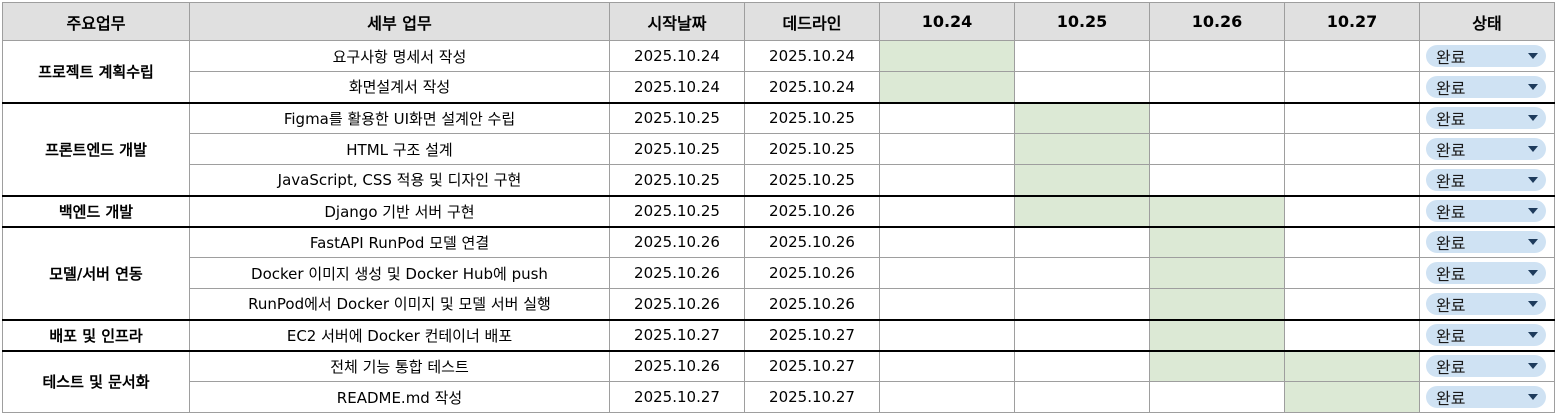 The width and height of the screenshot is (1556, 420). I want to click on header-day-1027: 10.27, so click(1352, 21).